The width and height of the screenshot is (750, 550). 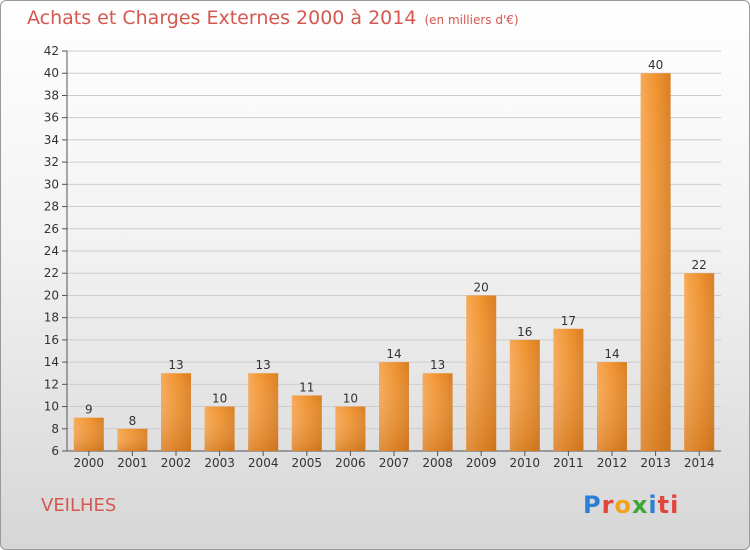 What do you see at coordinates (481, 287) in the screenshot?
I see `data-label: 20` at bounding box center [481, 287].